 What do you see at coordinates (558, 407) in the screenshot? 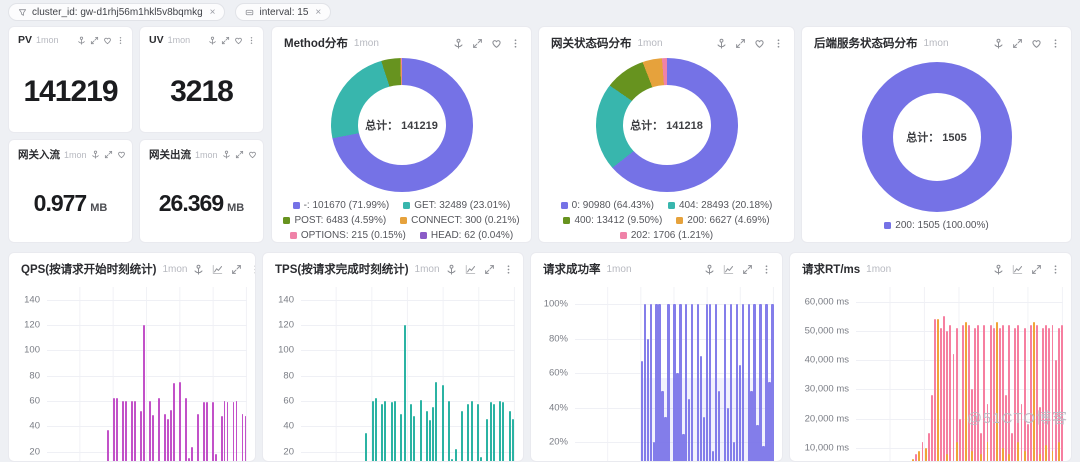
I see `y-tick-label: 40%` at bounding box center [558, 407].